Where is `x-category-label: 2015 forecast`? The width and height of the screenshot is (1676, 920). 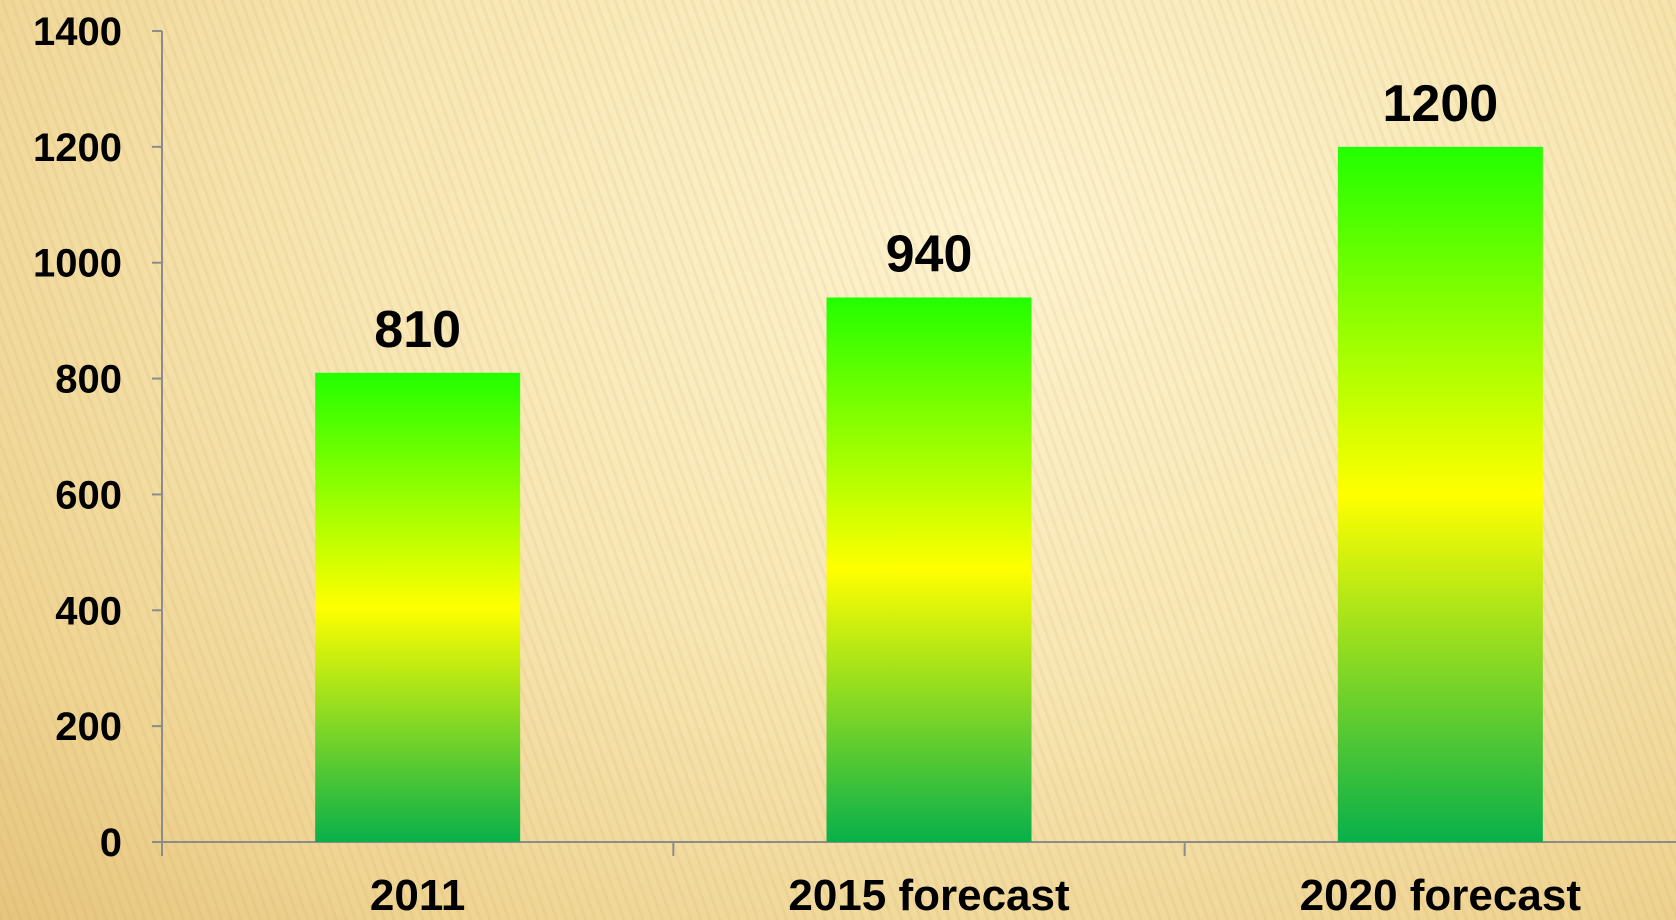
x-category-label: 2015 forecast is located at coordinates (929, 895).